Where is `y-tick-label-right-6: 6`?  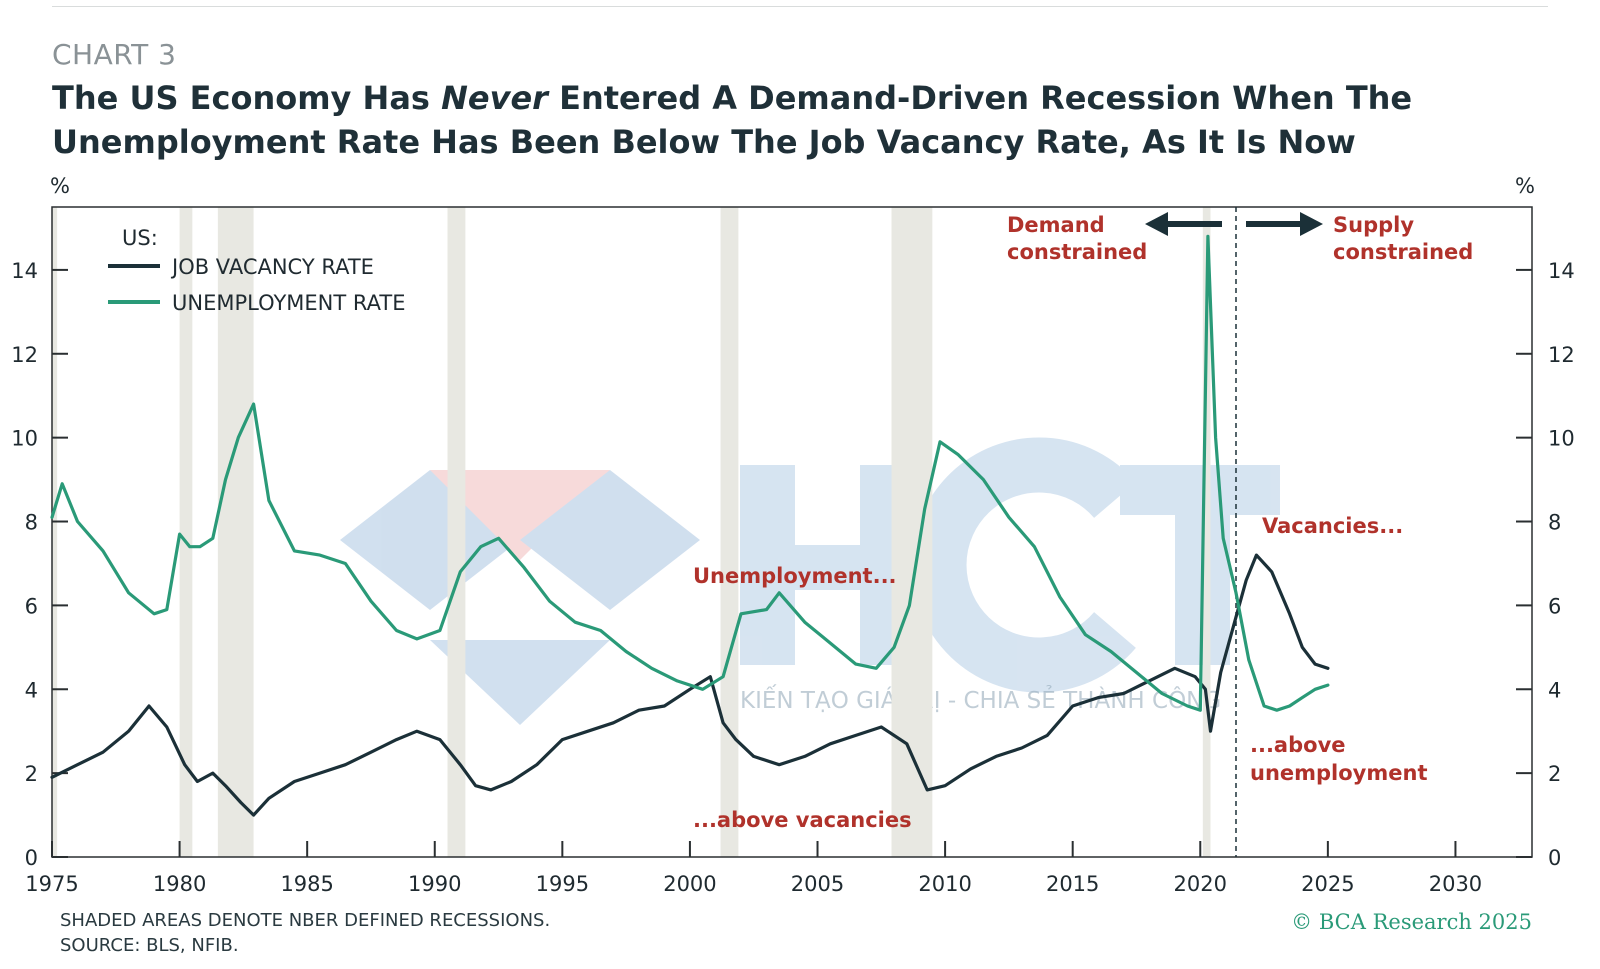 y-tick-label-right-6: 6 is located at coordinates (1554, 606).